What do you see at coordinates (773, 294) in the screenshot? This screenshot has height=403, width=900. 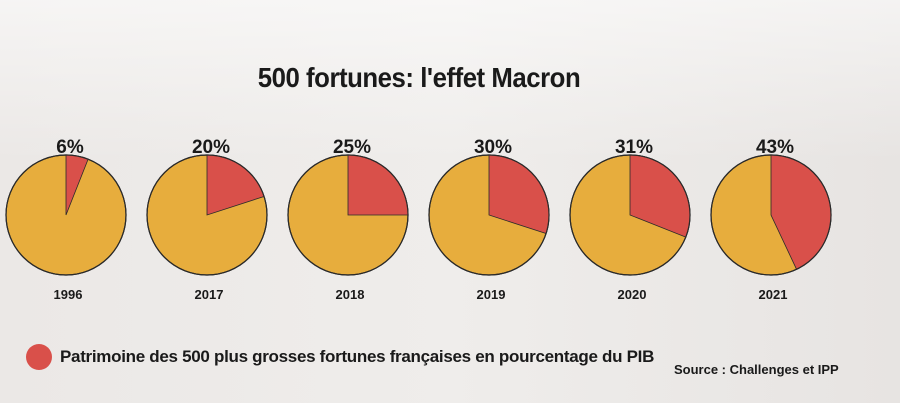 I see `year-label-2021: 2021` at bounding box center [773, 294].